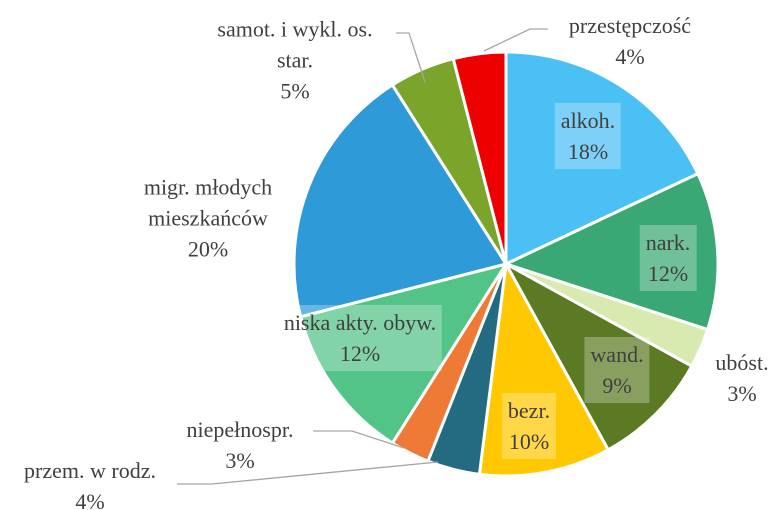 The height and width of the screenshot is (510, 778). Describe the element at coordinates (529, 426) in the screenshot. I see `slice-label: bezr. 10%` at that location.